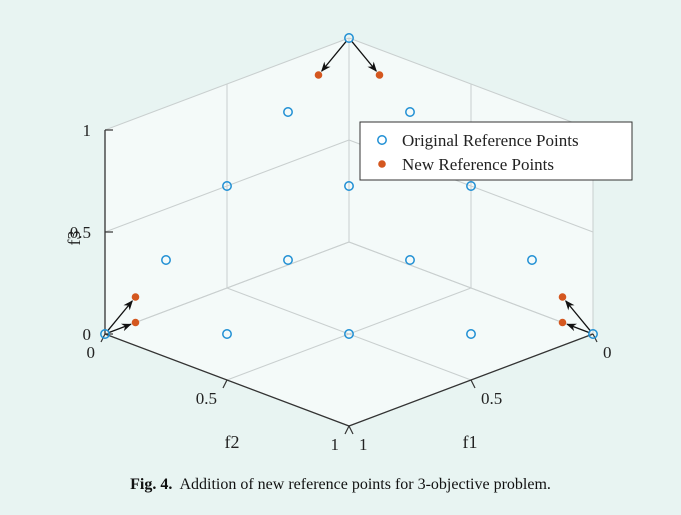 This screenshot has height=515, width=681. I want to click on f1-tick-label: 0.5, so click(491, 398).